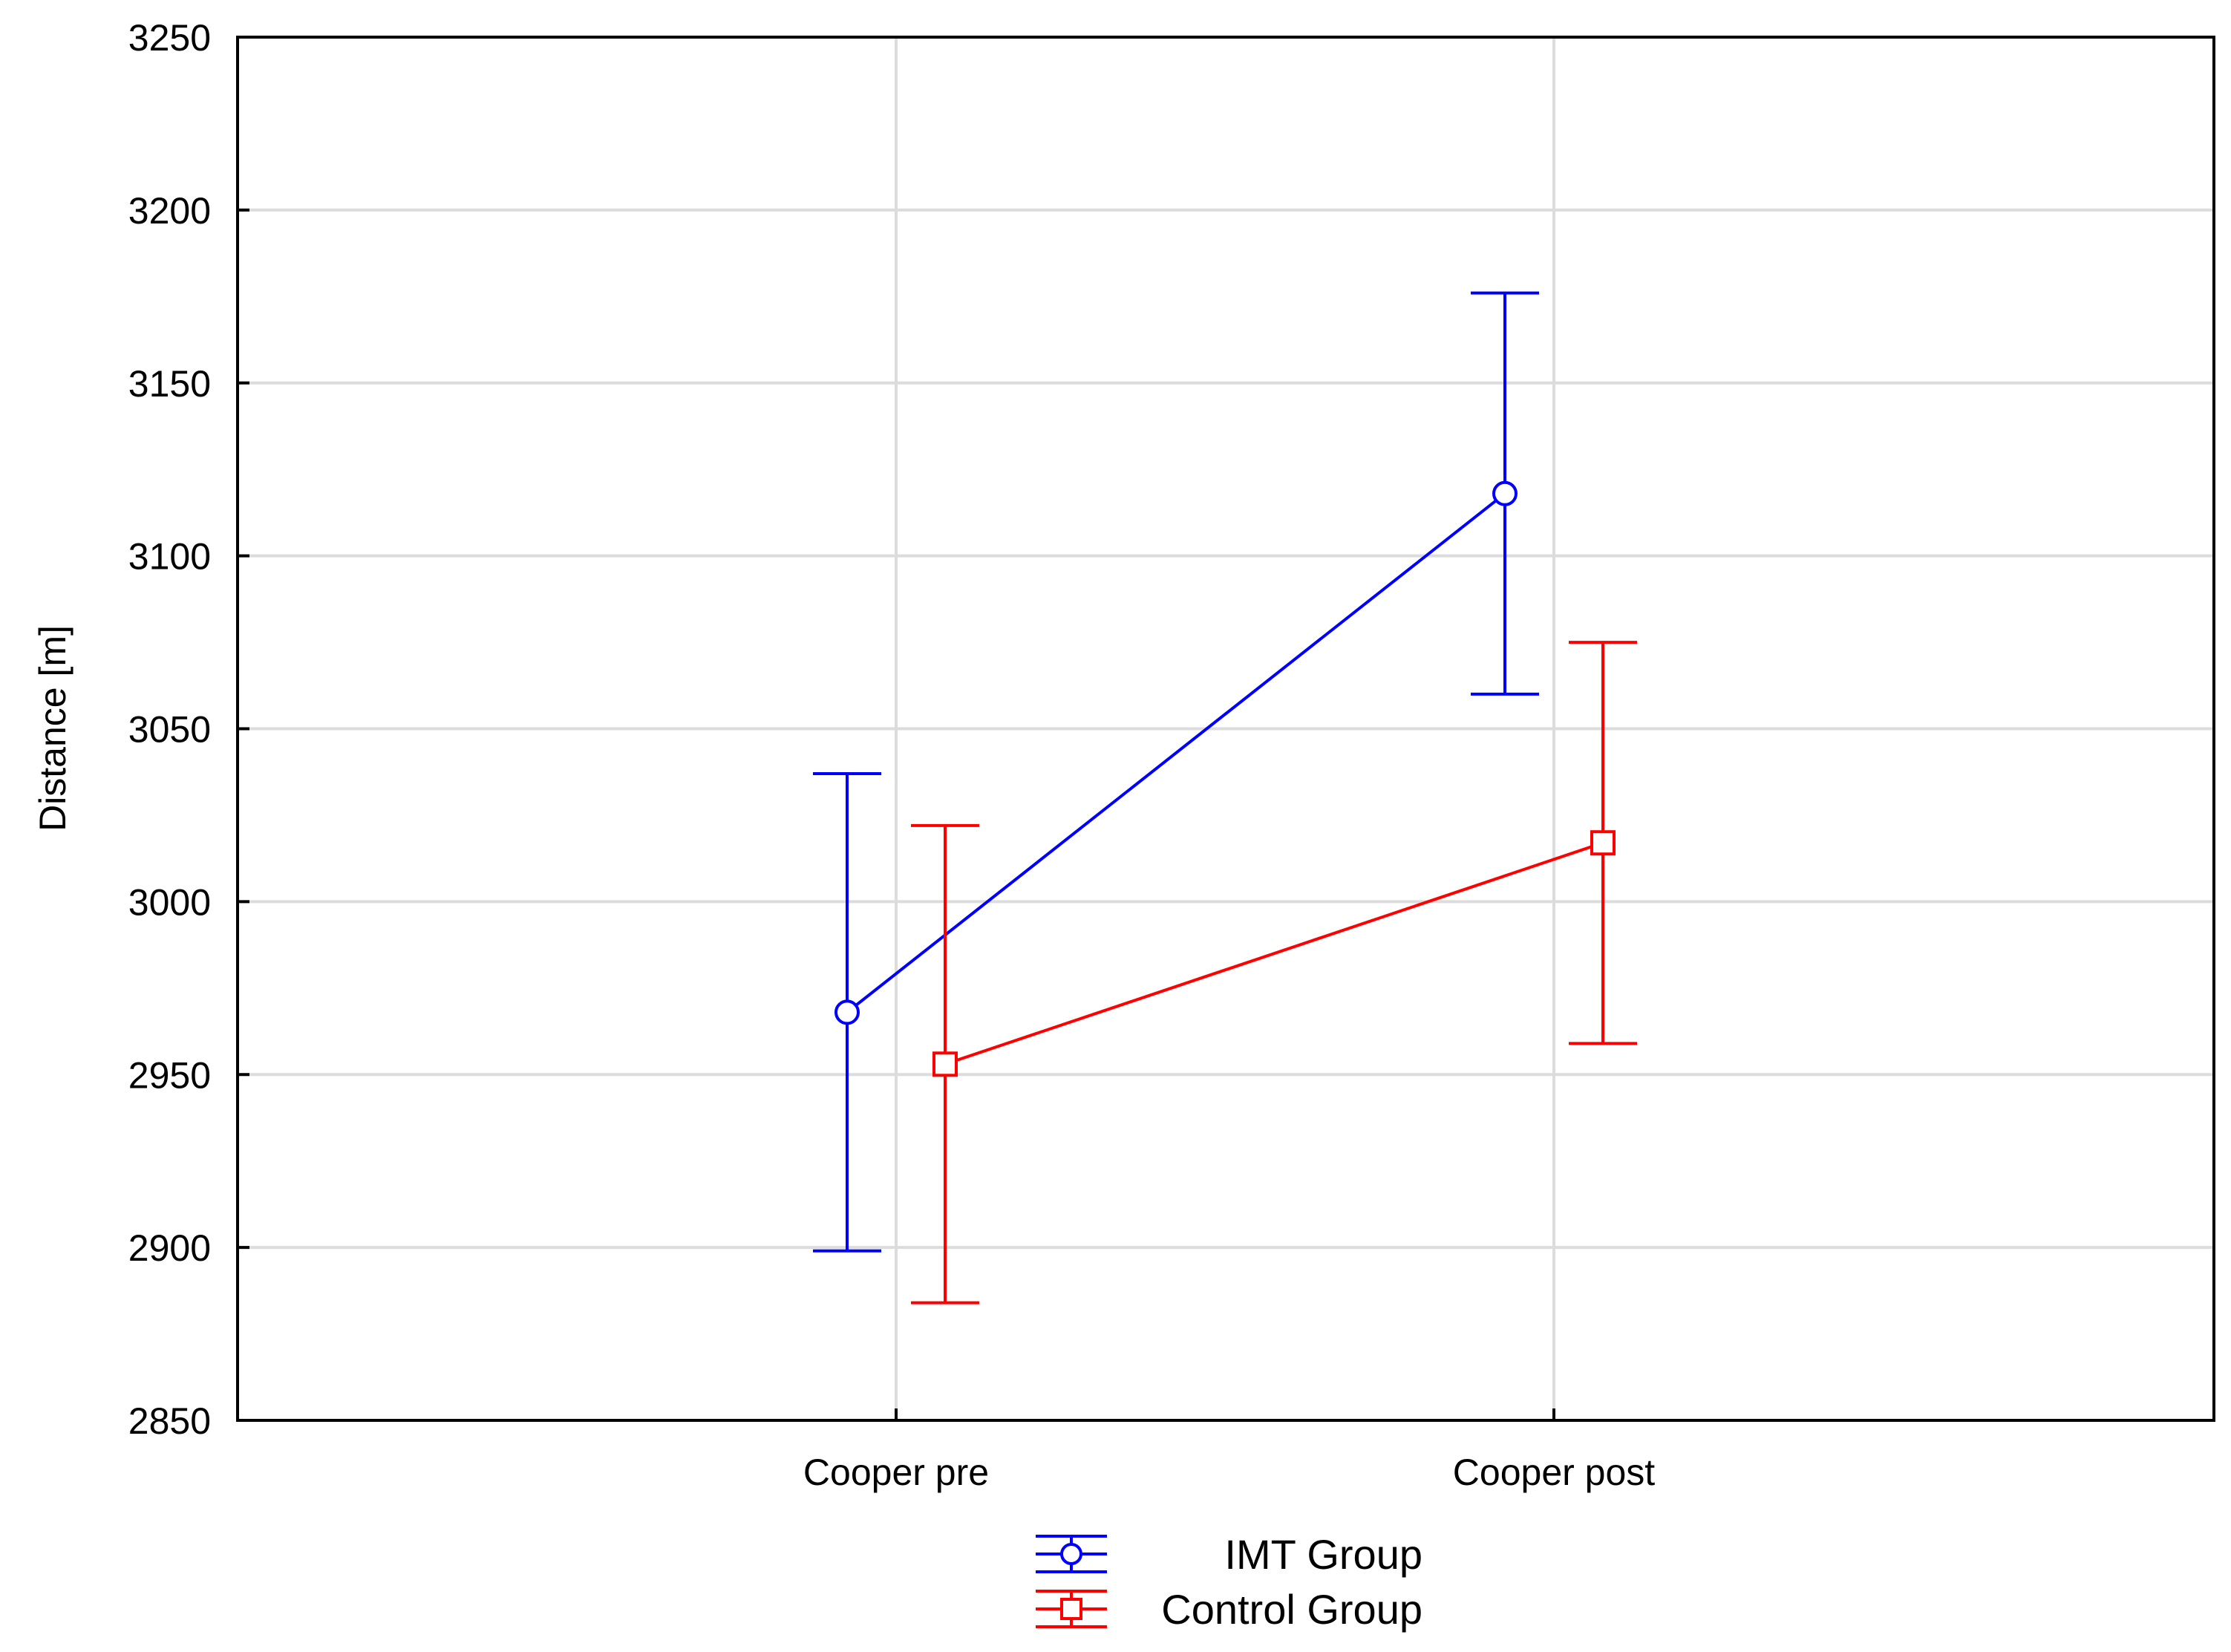 This screenshot has height=1652, width=2231. I want to click on y-tick-label: 3200, so click(169, 211).